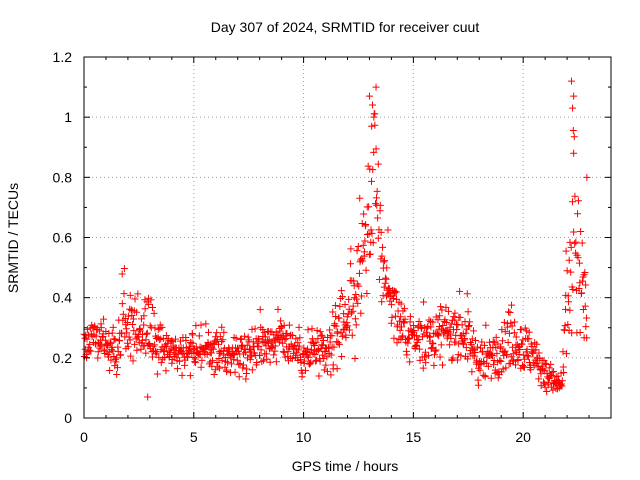 The image size is (640, 480). I want to click on y-axis-label: SRMTID / TECUs, so click(13, 238).